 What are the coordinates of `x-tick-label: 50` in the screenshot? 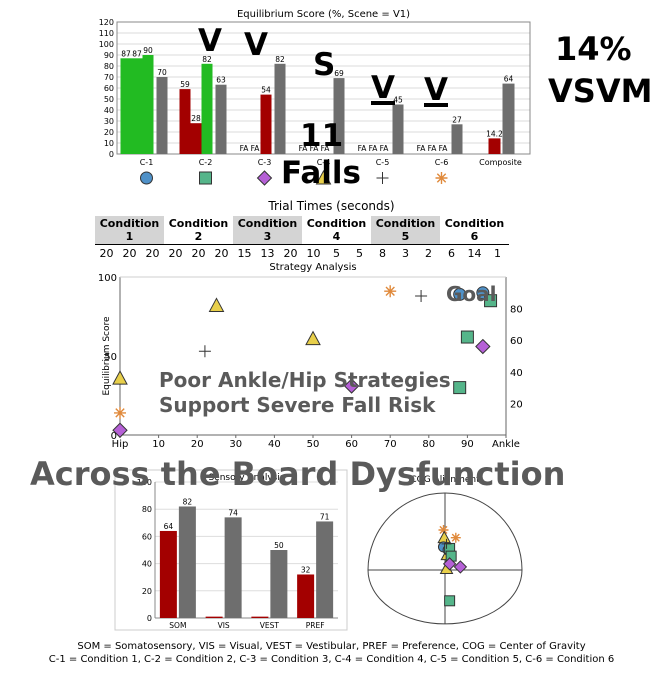 It's located at (313, 444).